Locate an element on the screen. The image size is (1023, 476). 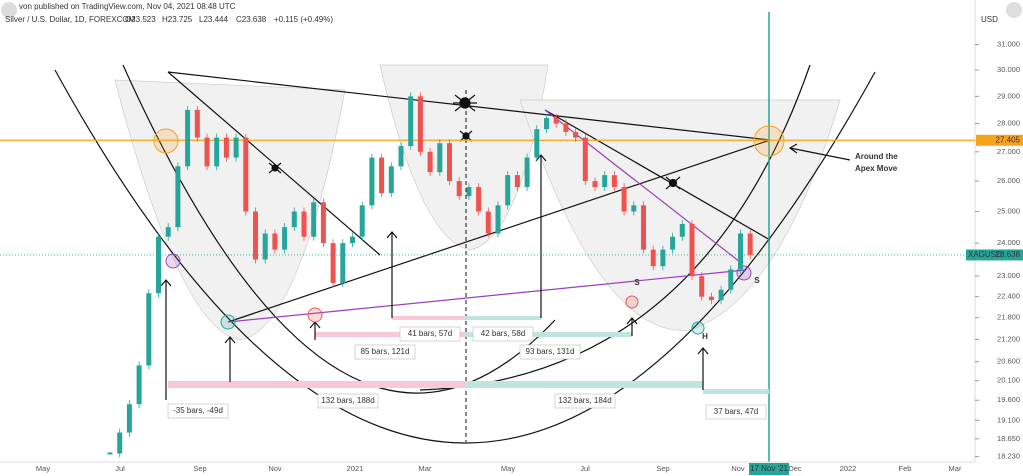
pattern-label: S is located at coordinates (757, 280).